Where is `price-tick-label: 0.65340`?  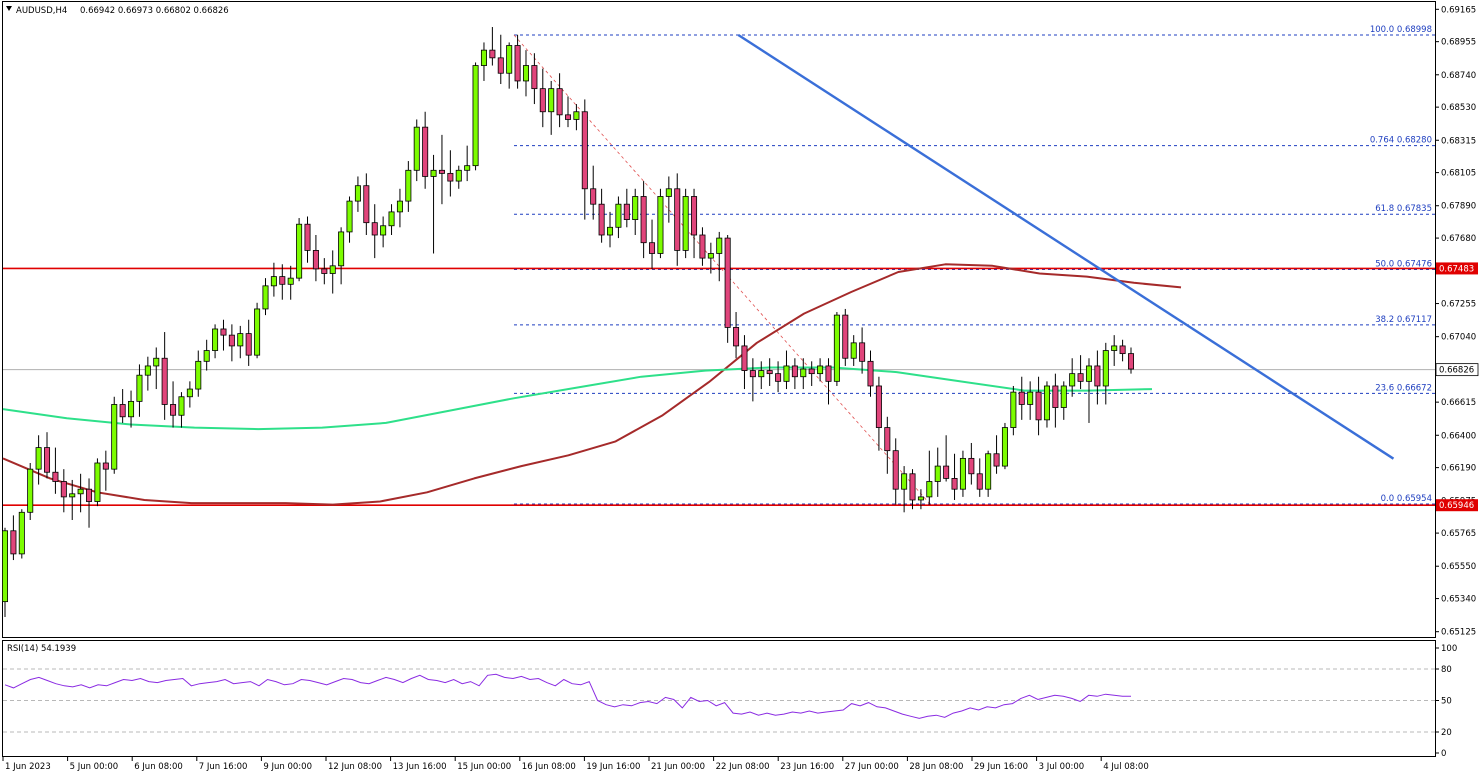
price-tick-label: 0.65340 is located at coordinates (1458, 600).